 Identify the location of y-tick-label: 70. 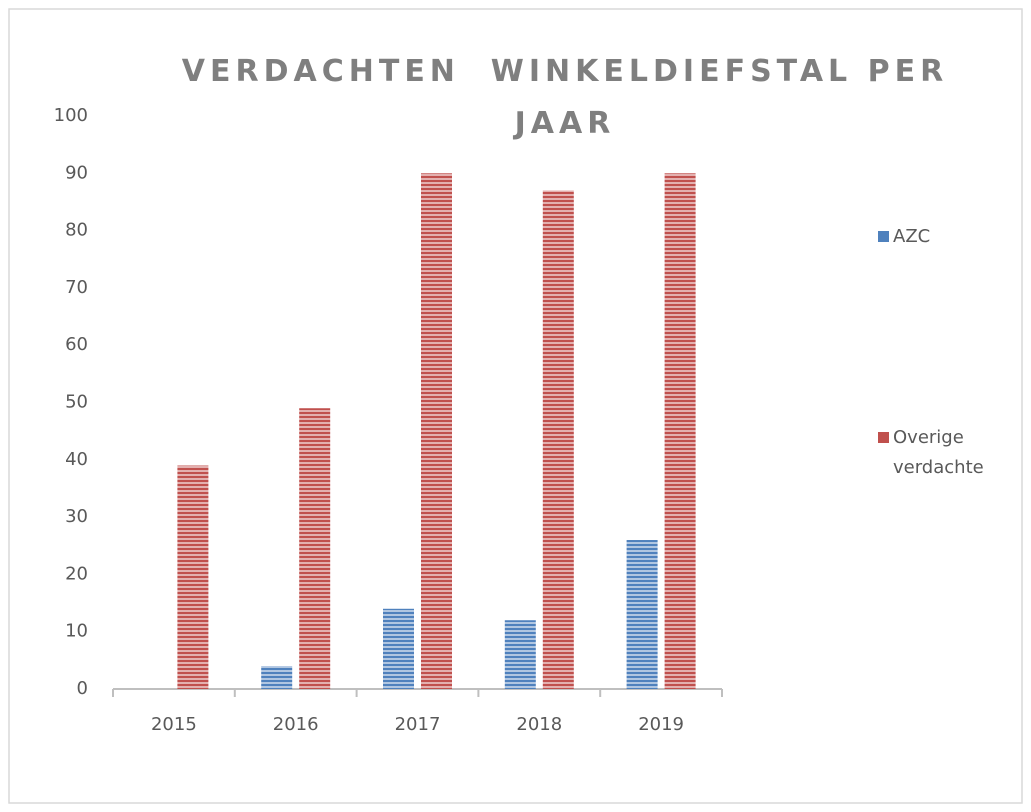
(76, 287).